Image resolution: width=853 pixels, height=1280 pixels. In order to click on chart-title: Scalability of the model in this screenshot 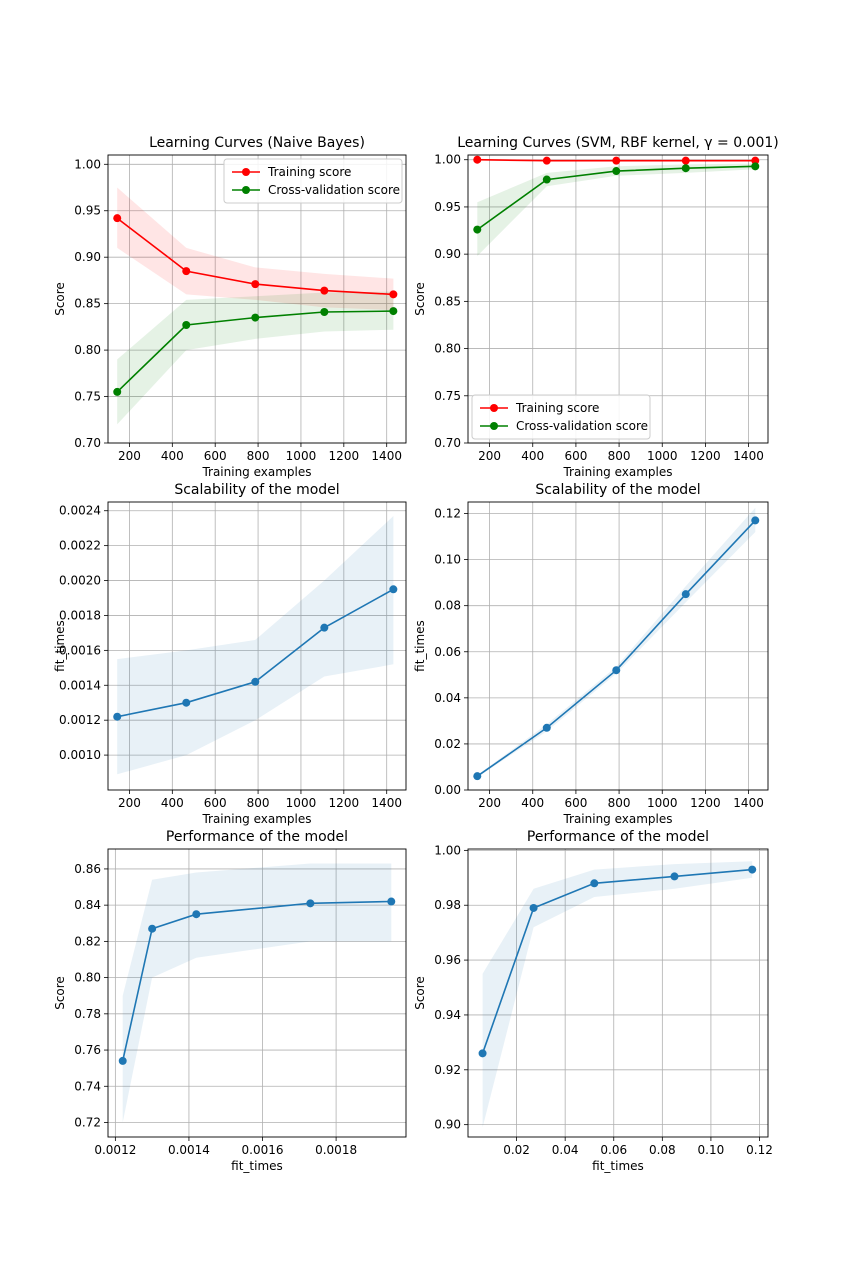, I will do `click(617, 490)`.